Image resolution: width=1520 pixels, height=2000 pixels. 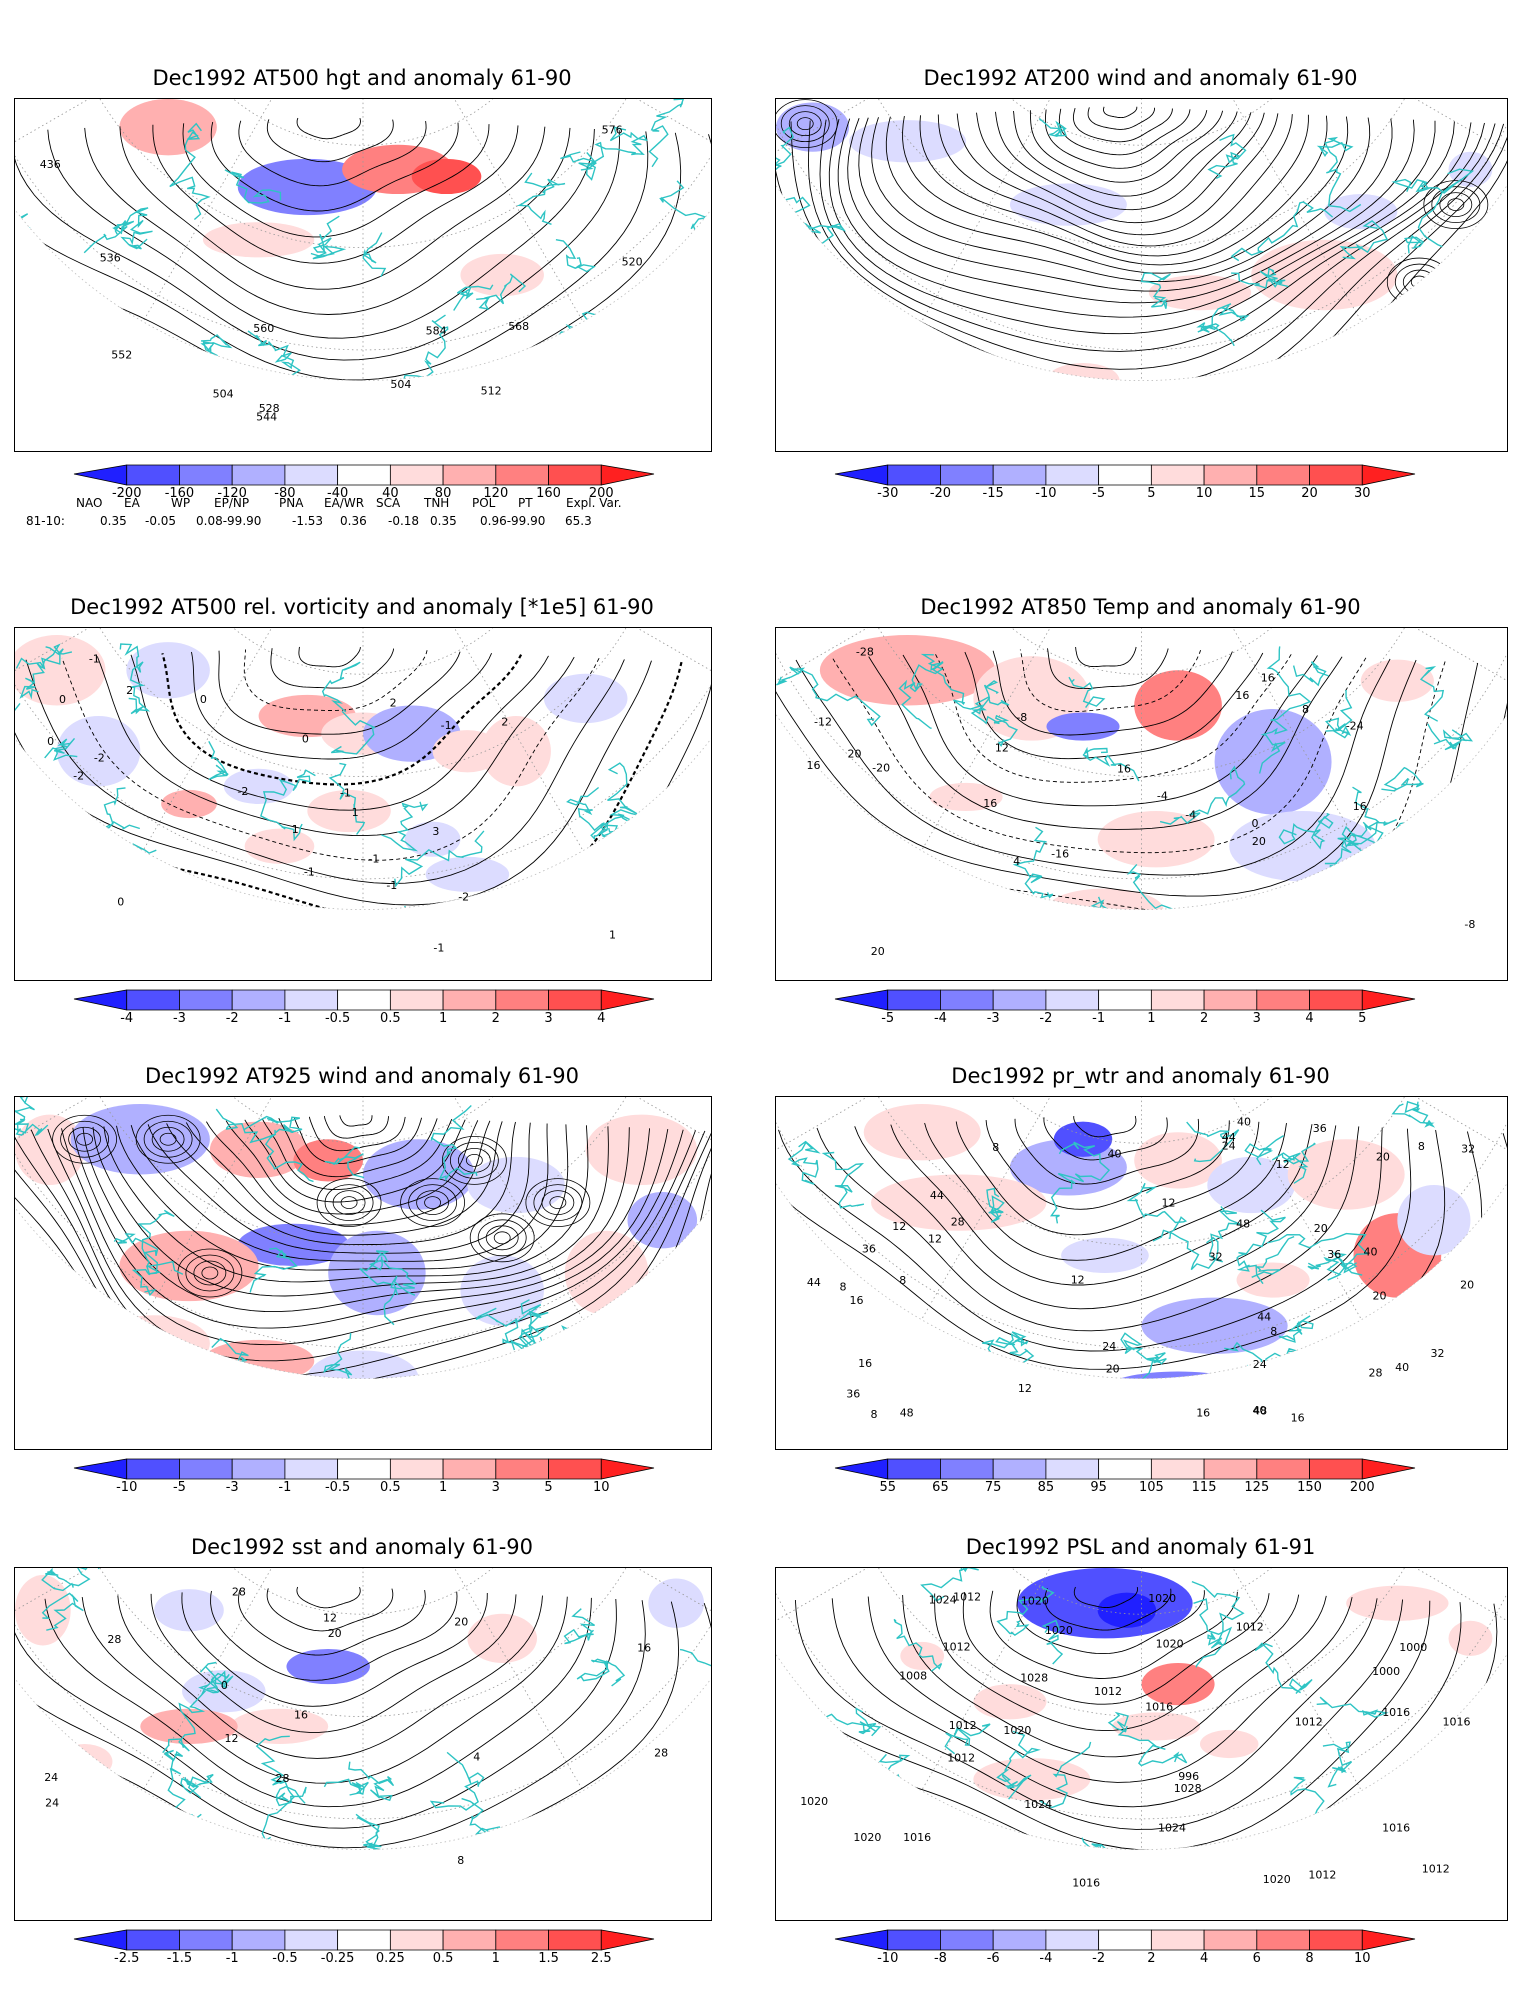 What do you see at coordinates (1469, 924) in the screenshot?
I see `contour-label: -8` at bounding box center [1469, 924].